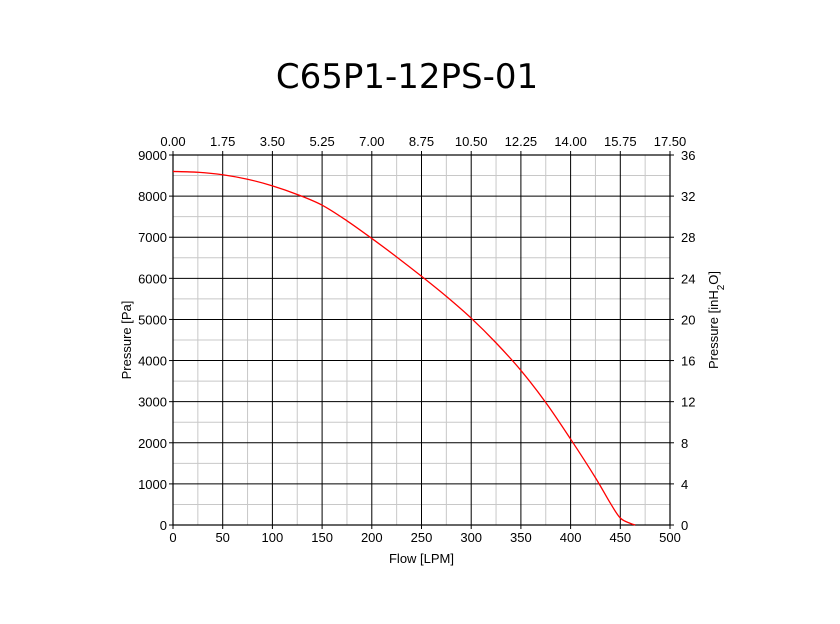 This screenshot has height=624, width=840. I want to click on x2-tick-label: 3.50, so click(272, 141).